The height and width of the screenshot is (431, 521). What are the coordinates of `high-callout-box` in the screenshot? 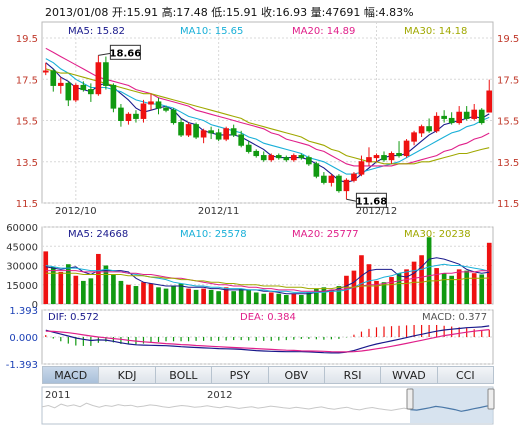 It's located at (125, 52).